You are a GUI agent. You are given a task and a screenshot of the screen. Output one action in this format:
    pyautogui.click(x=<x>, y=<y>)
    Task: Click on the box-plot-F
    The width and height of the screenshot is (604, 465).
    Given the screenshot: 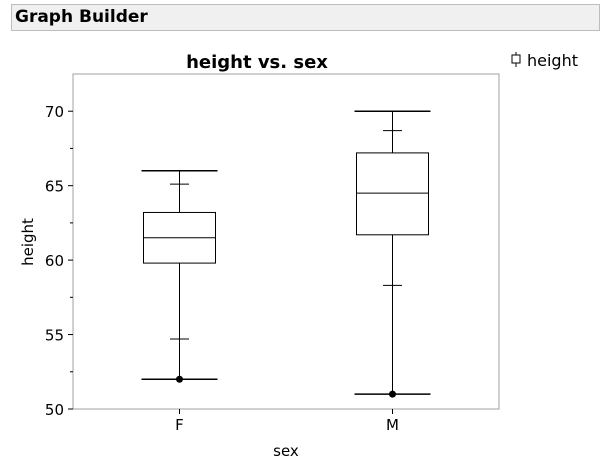 What is the action you would take?
    pyautogui.click(x=179, y=276)
    